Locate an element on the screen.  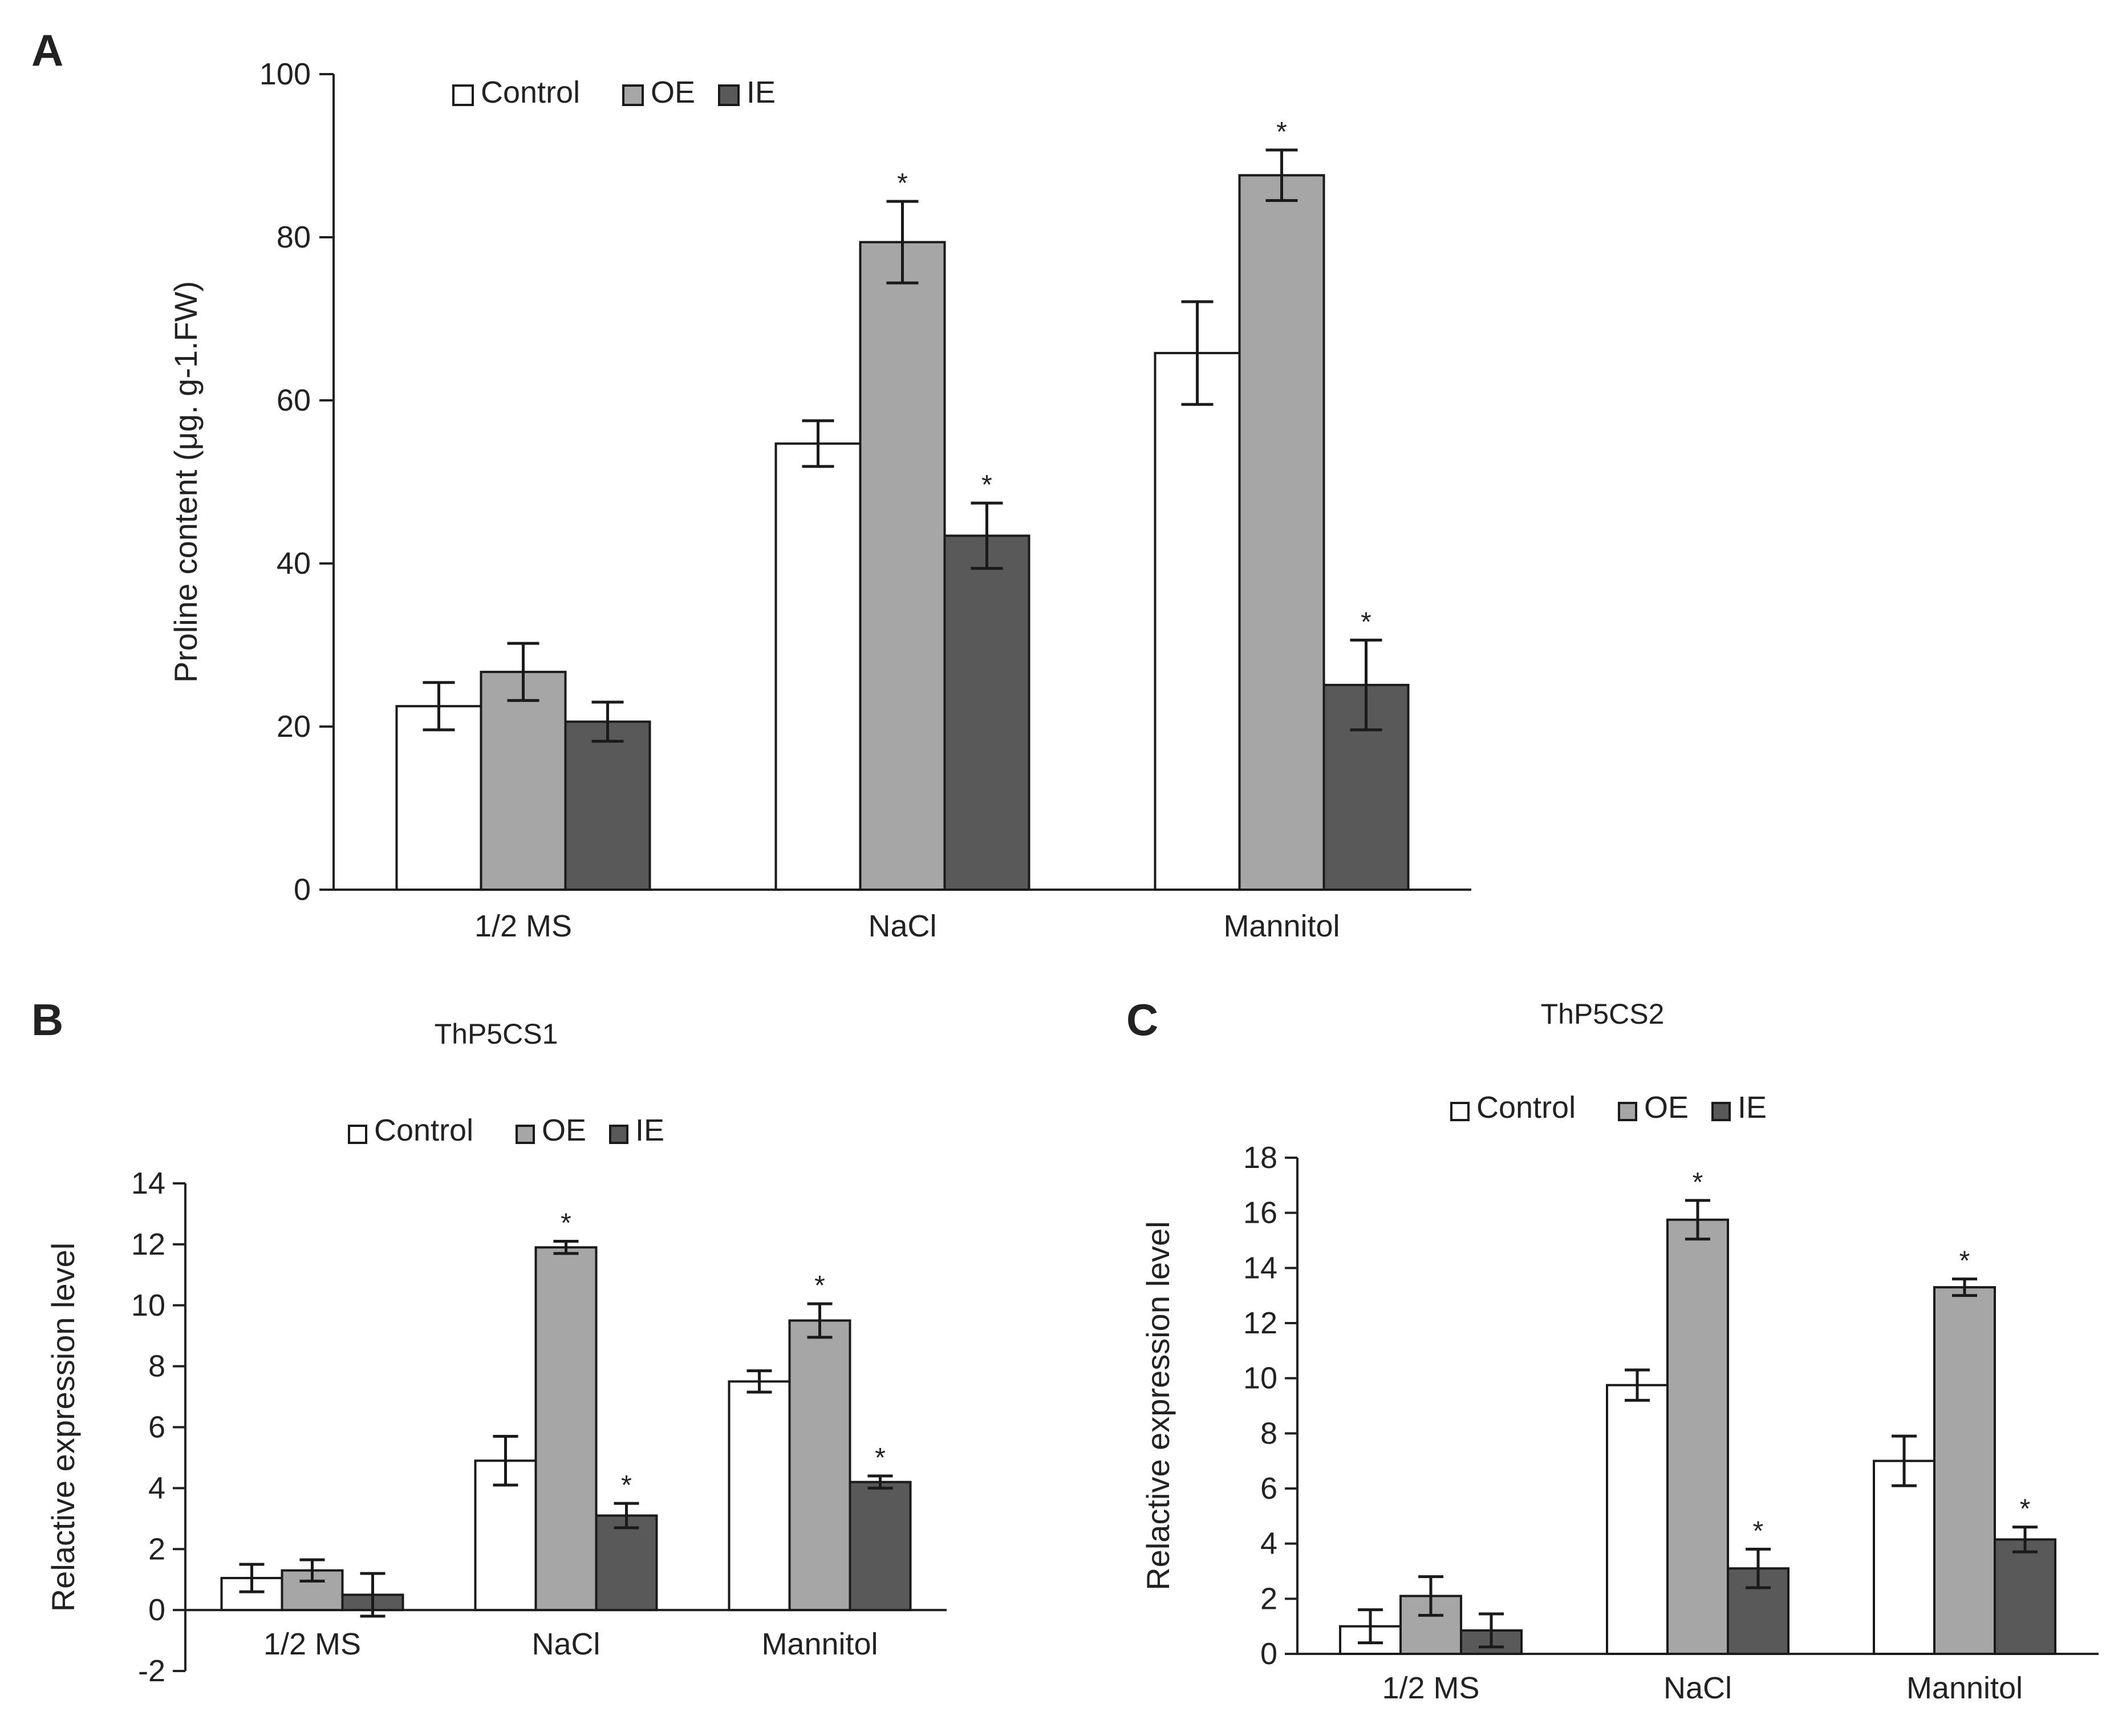
y-tick-label: 20 is located at coordinates (294, 727).